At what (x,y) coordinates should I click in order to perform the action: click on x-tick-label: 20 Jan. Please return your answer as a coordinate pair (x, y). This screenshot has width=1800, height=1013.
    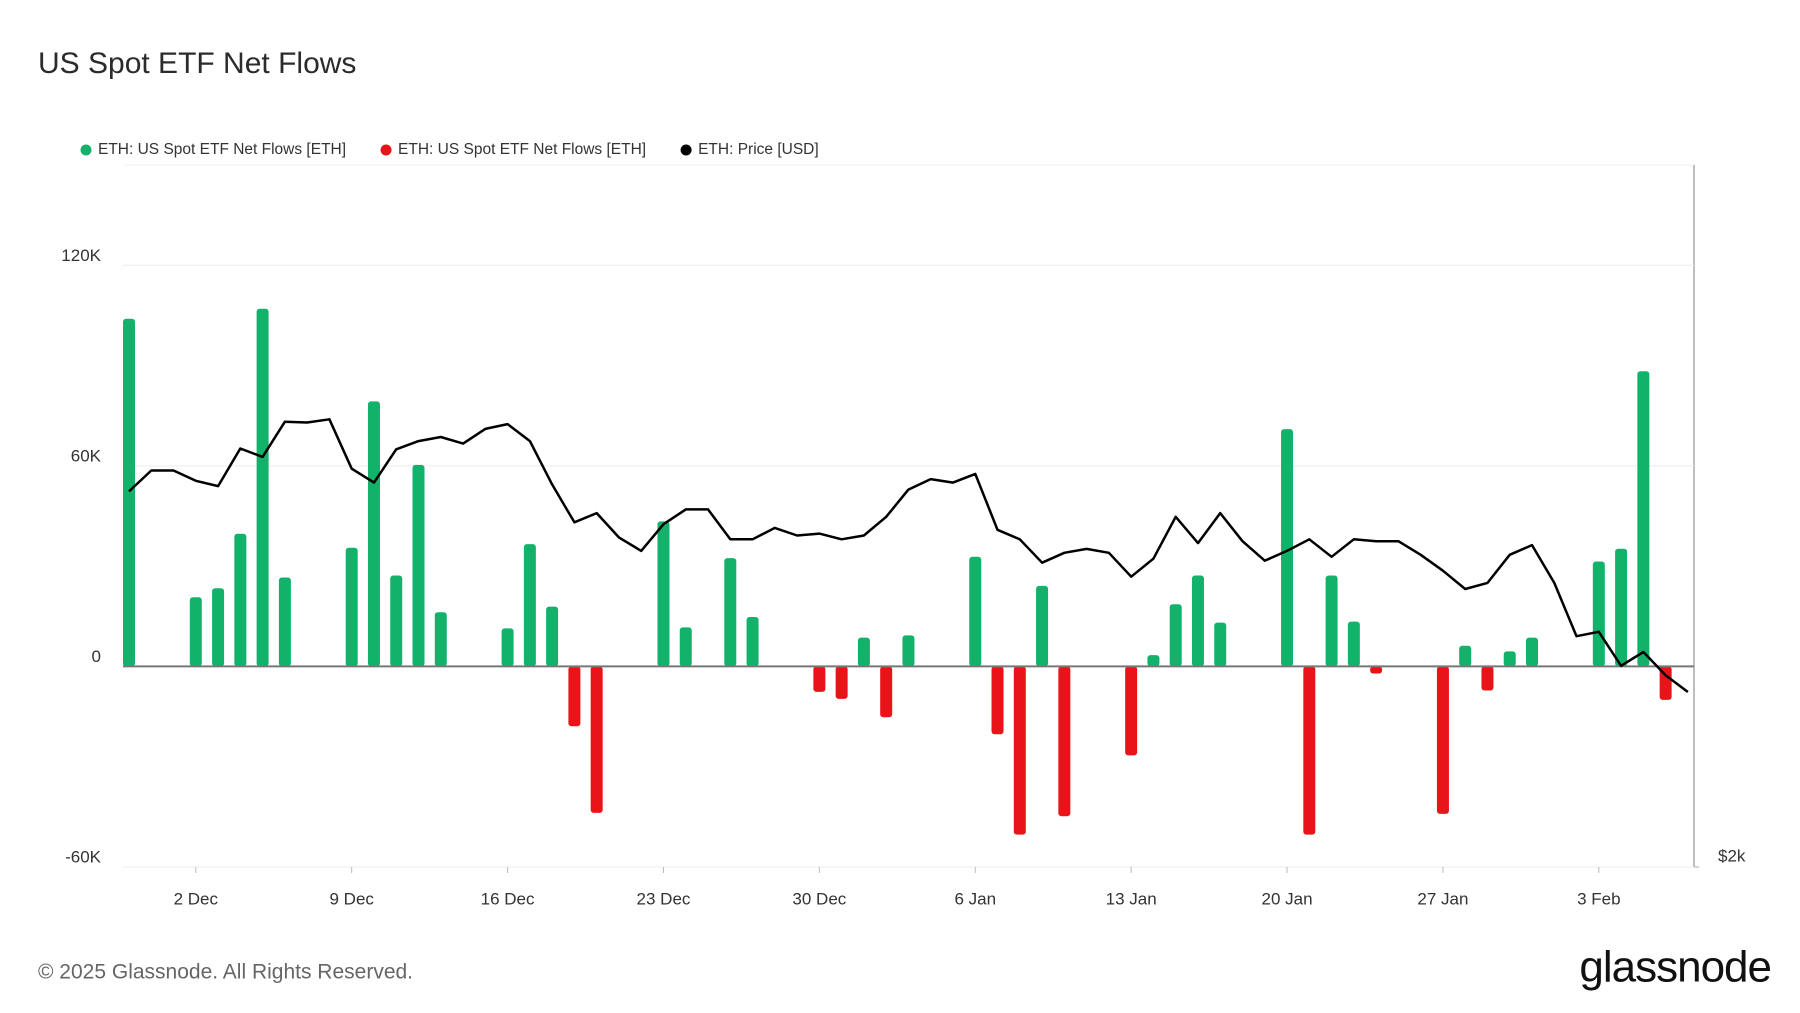
    Looking at the image, I should click on (1287, 898).